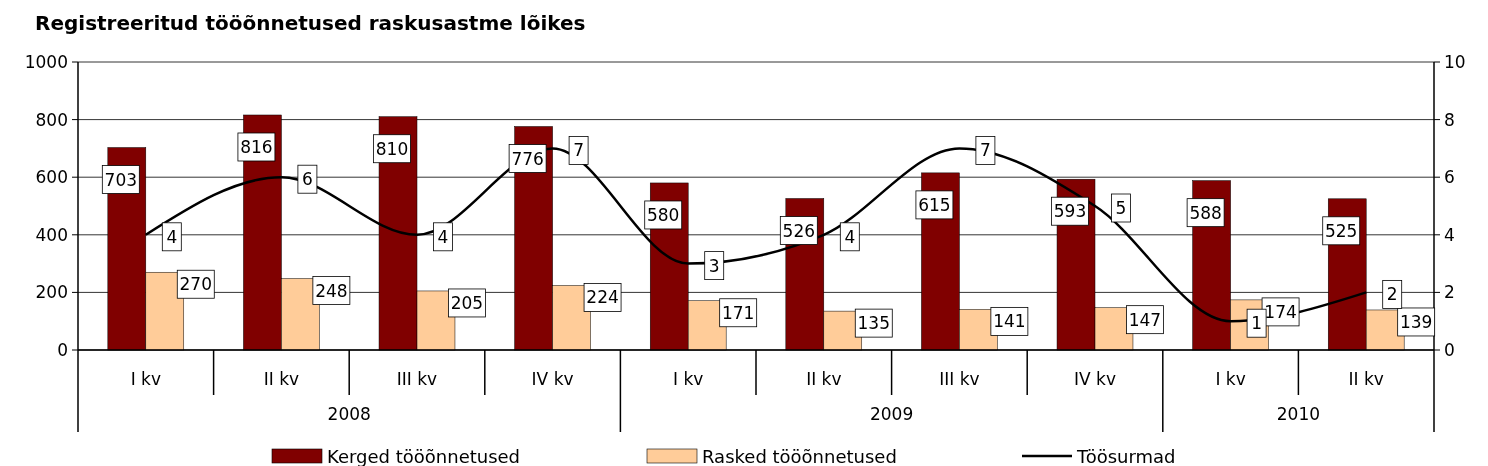  I want to click on data-label: 703, so click(121, 179).